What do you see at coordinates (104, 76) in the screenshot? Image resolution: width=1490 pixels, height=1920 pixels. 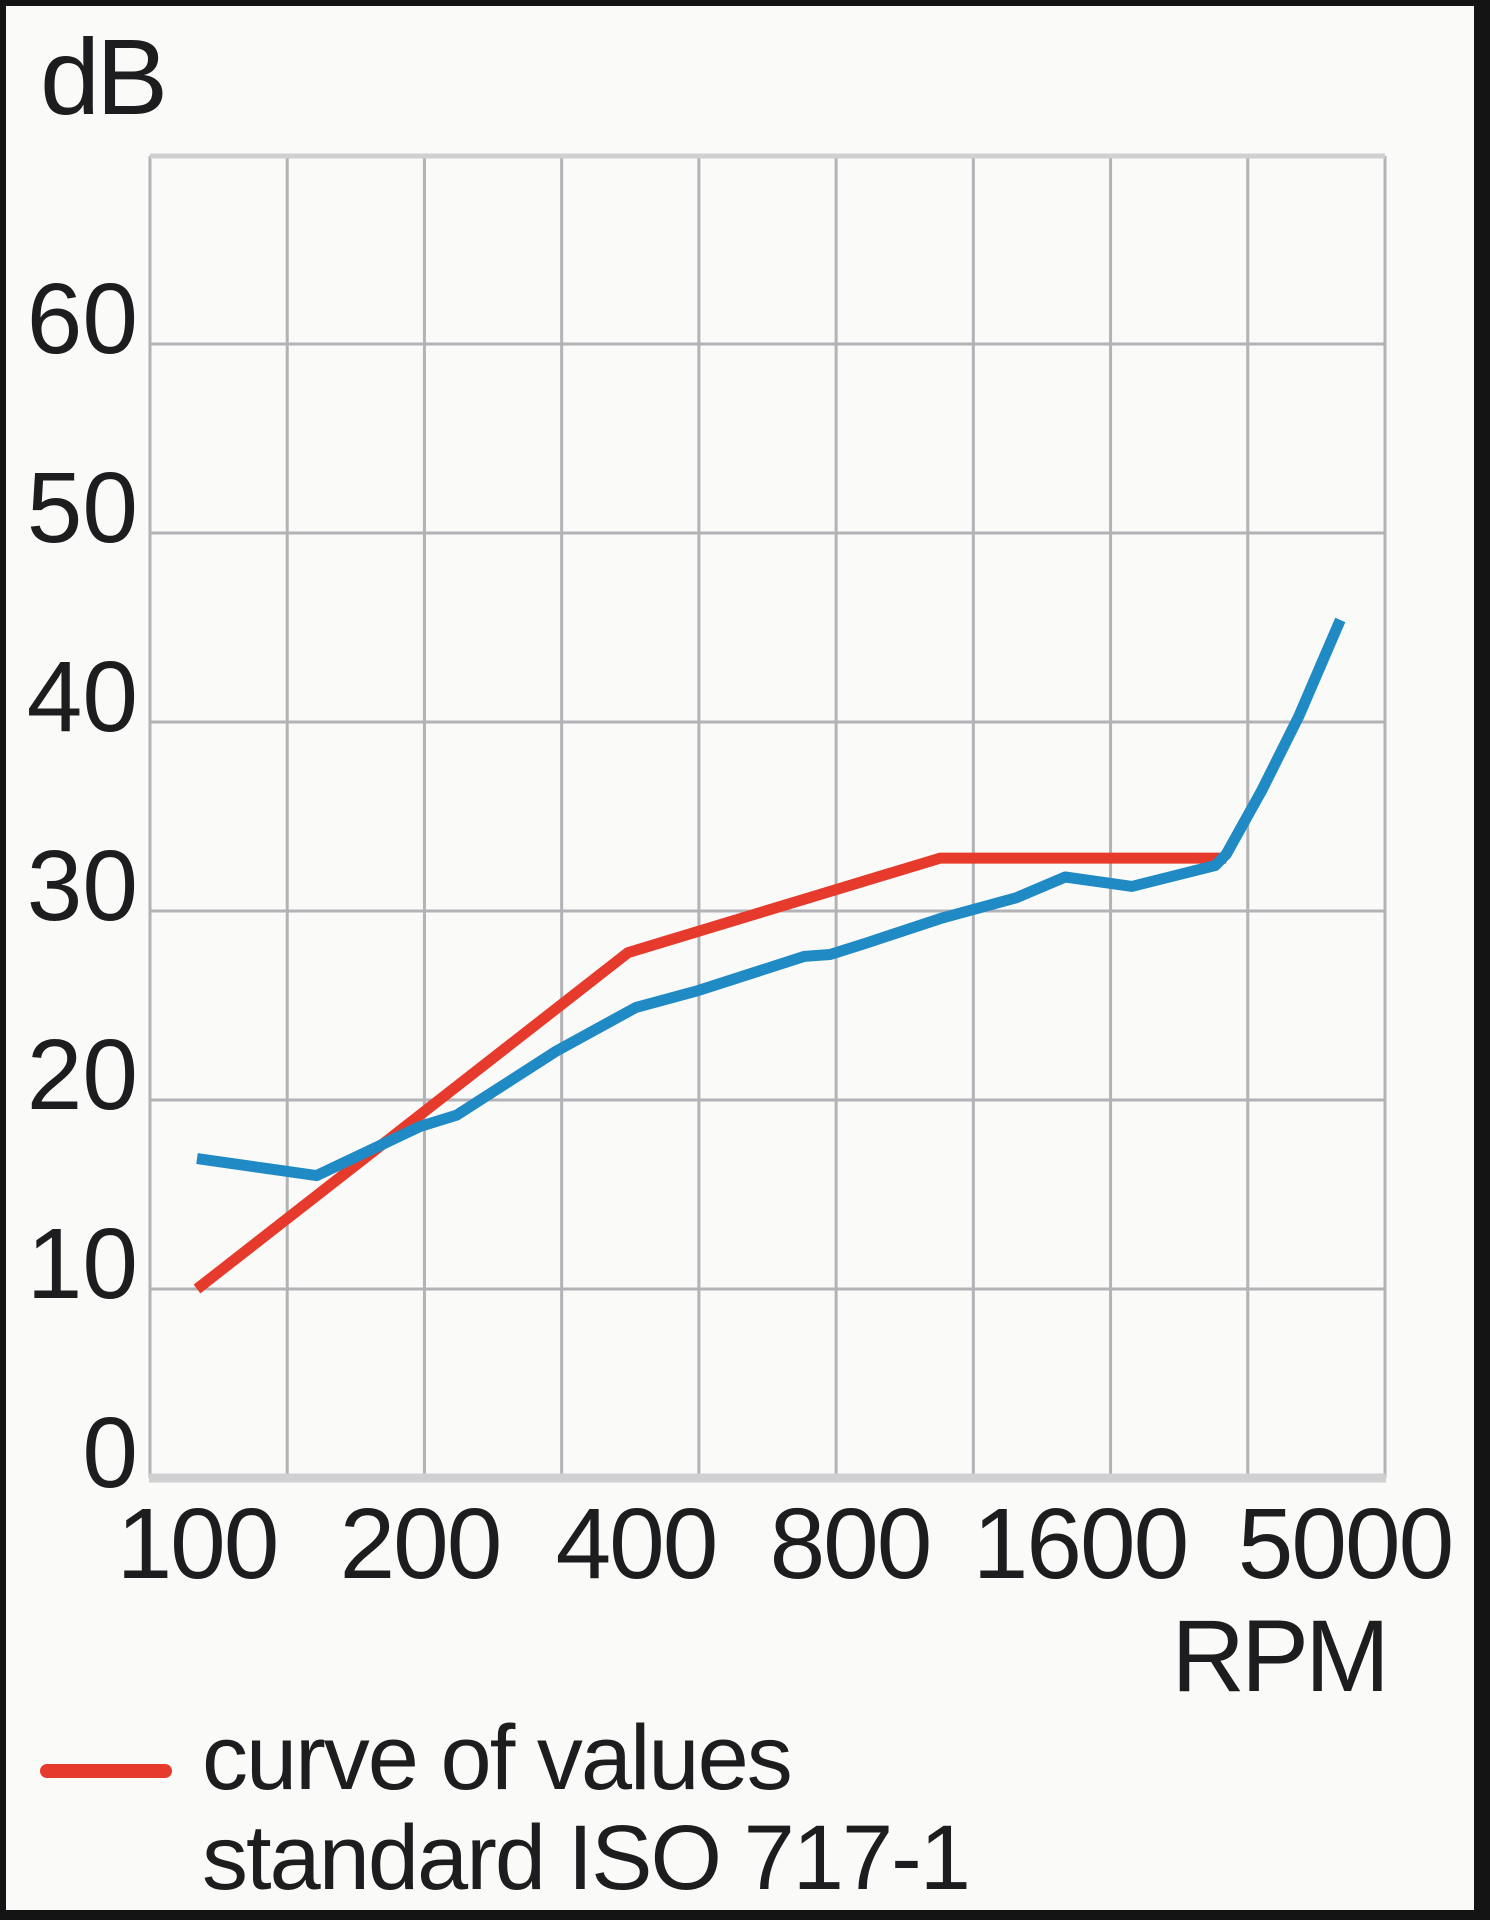 I see `y-axis-unit-label: dB` at bounding box center [104, 76].